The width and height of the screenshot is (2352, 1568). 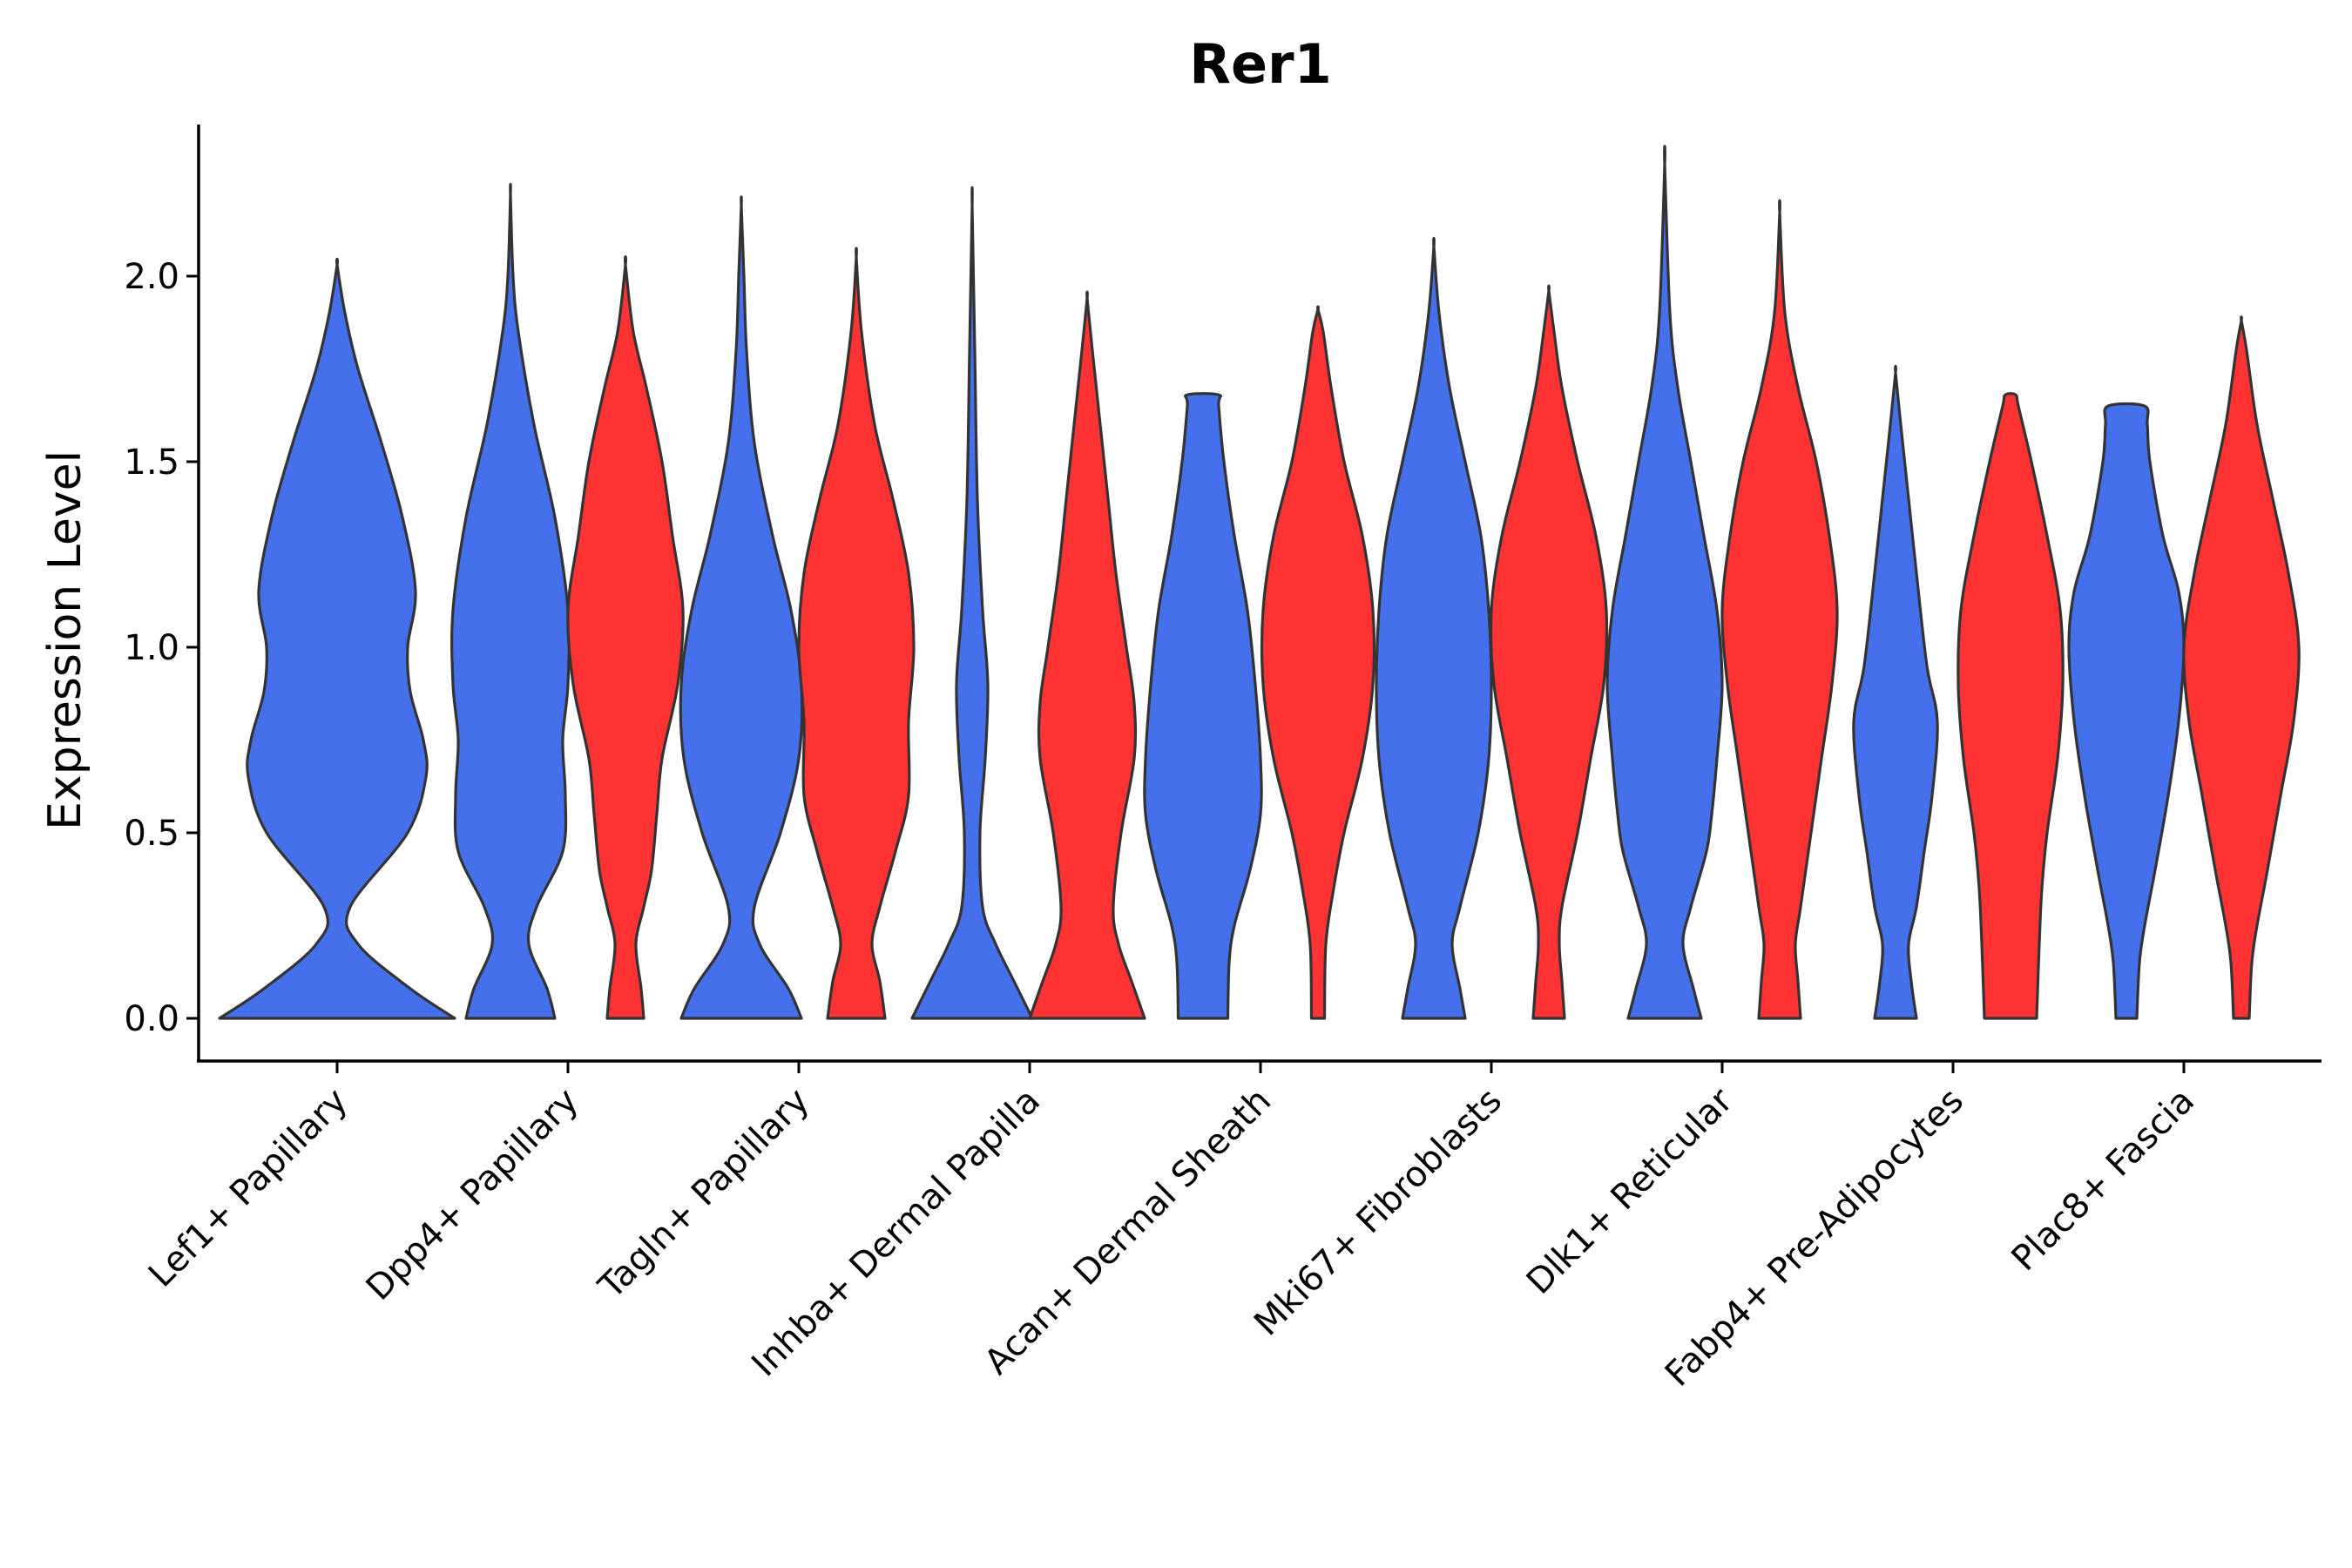 What do you see at coordinates (151, 463) in the screenshot?
I see `y-tick-label: 1.5` at bounding box center [151, 463].